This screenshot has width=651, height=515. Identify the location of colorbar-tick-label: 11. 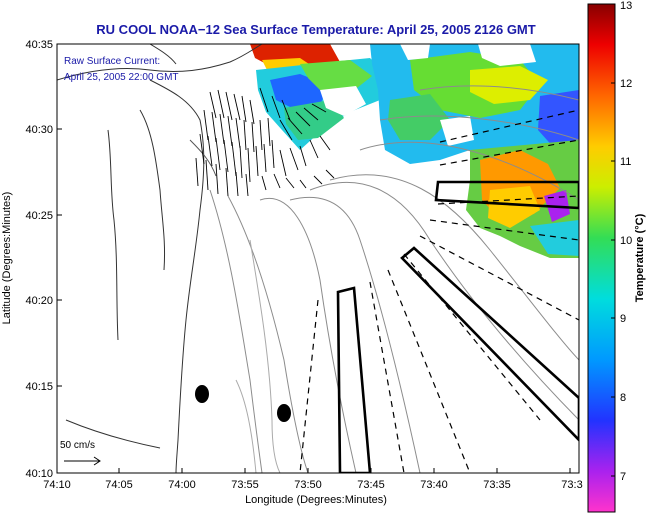
(625, 162).